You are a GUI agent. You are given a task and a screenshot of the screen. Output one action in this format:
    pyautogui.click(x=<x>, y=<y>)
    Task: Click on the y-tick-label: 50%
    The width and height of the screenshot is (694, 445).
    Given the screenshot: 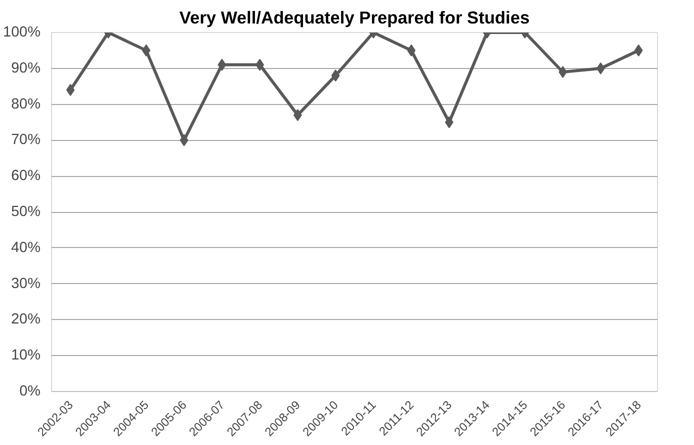 What is the action you would take?
    pyautogui.click(x=26, y=212)
    